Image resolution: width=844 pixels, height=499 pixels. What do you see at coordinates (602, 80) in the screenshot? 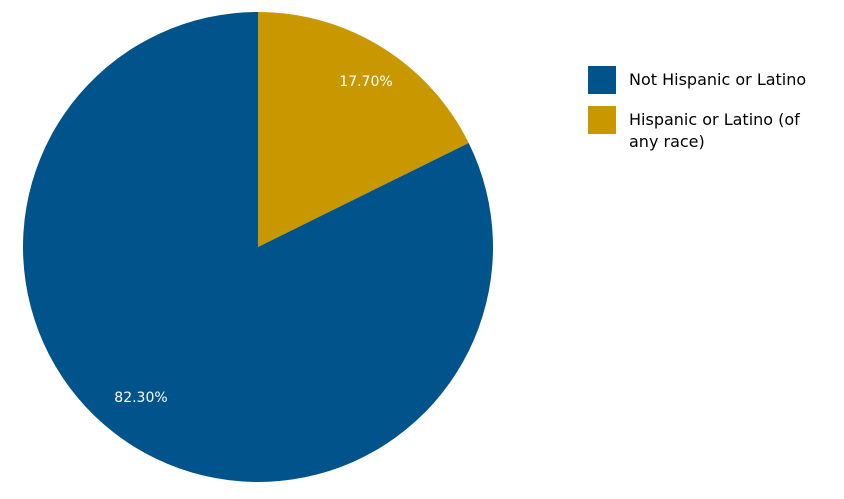
I see `legend-swatch-not-hispanic` at bounding box center [602, 80].